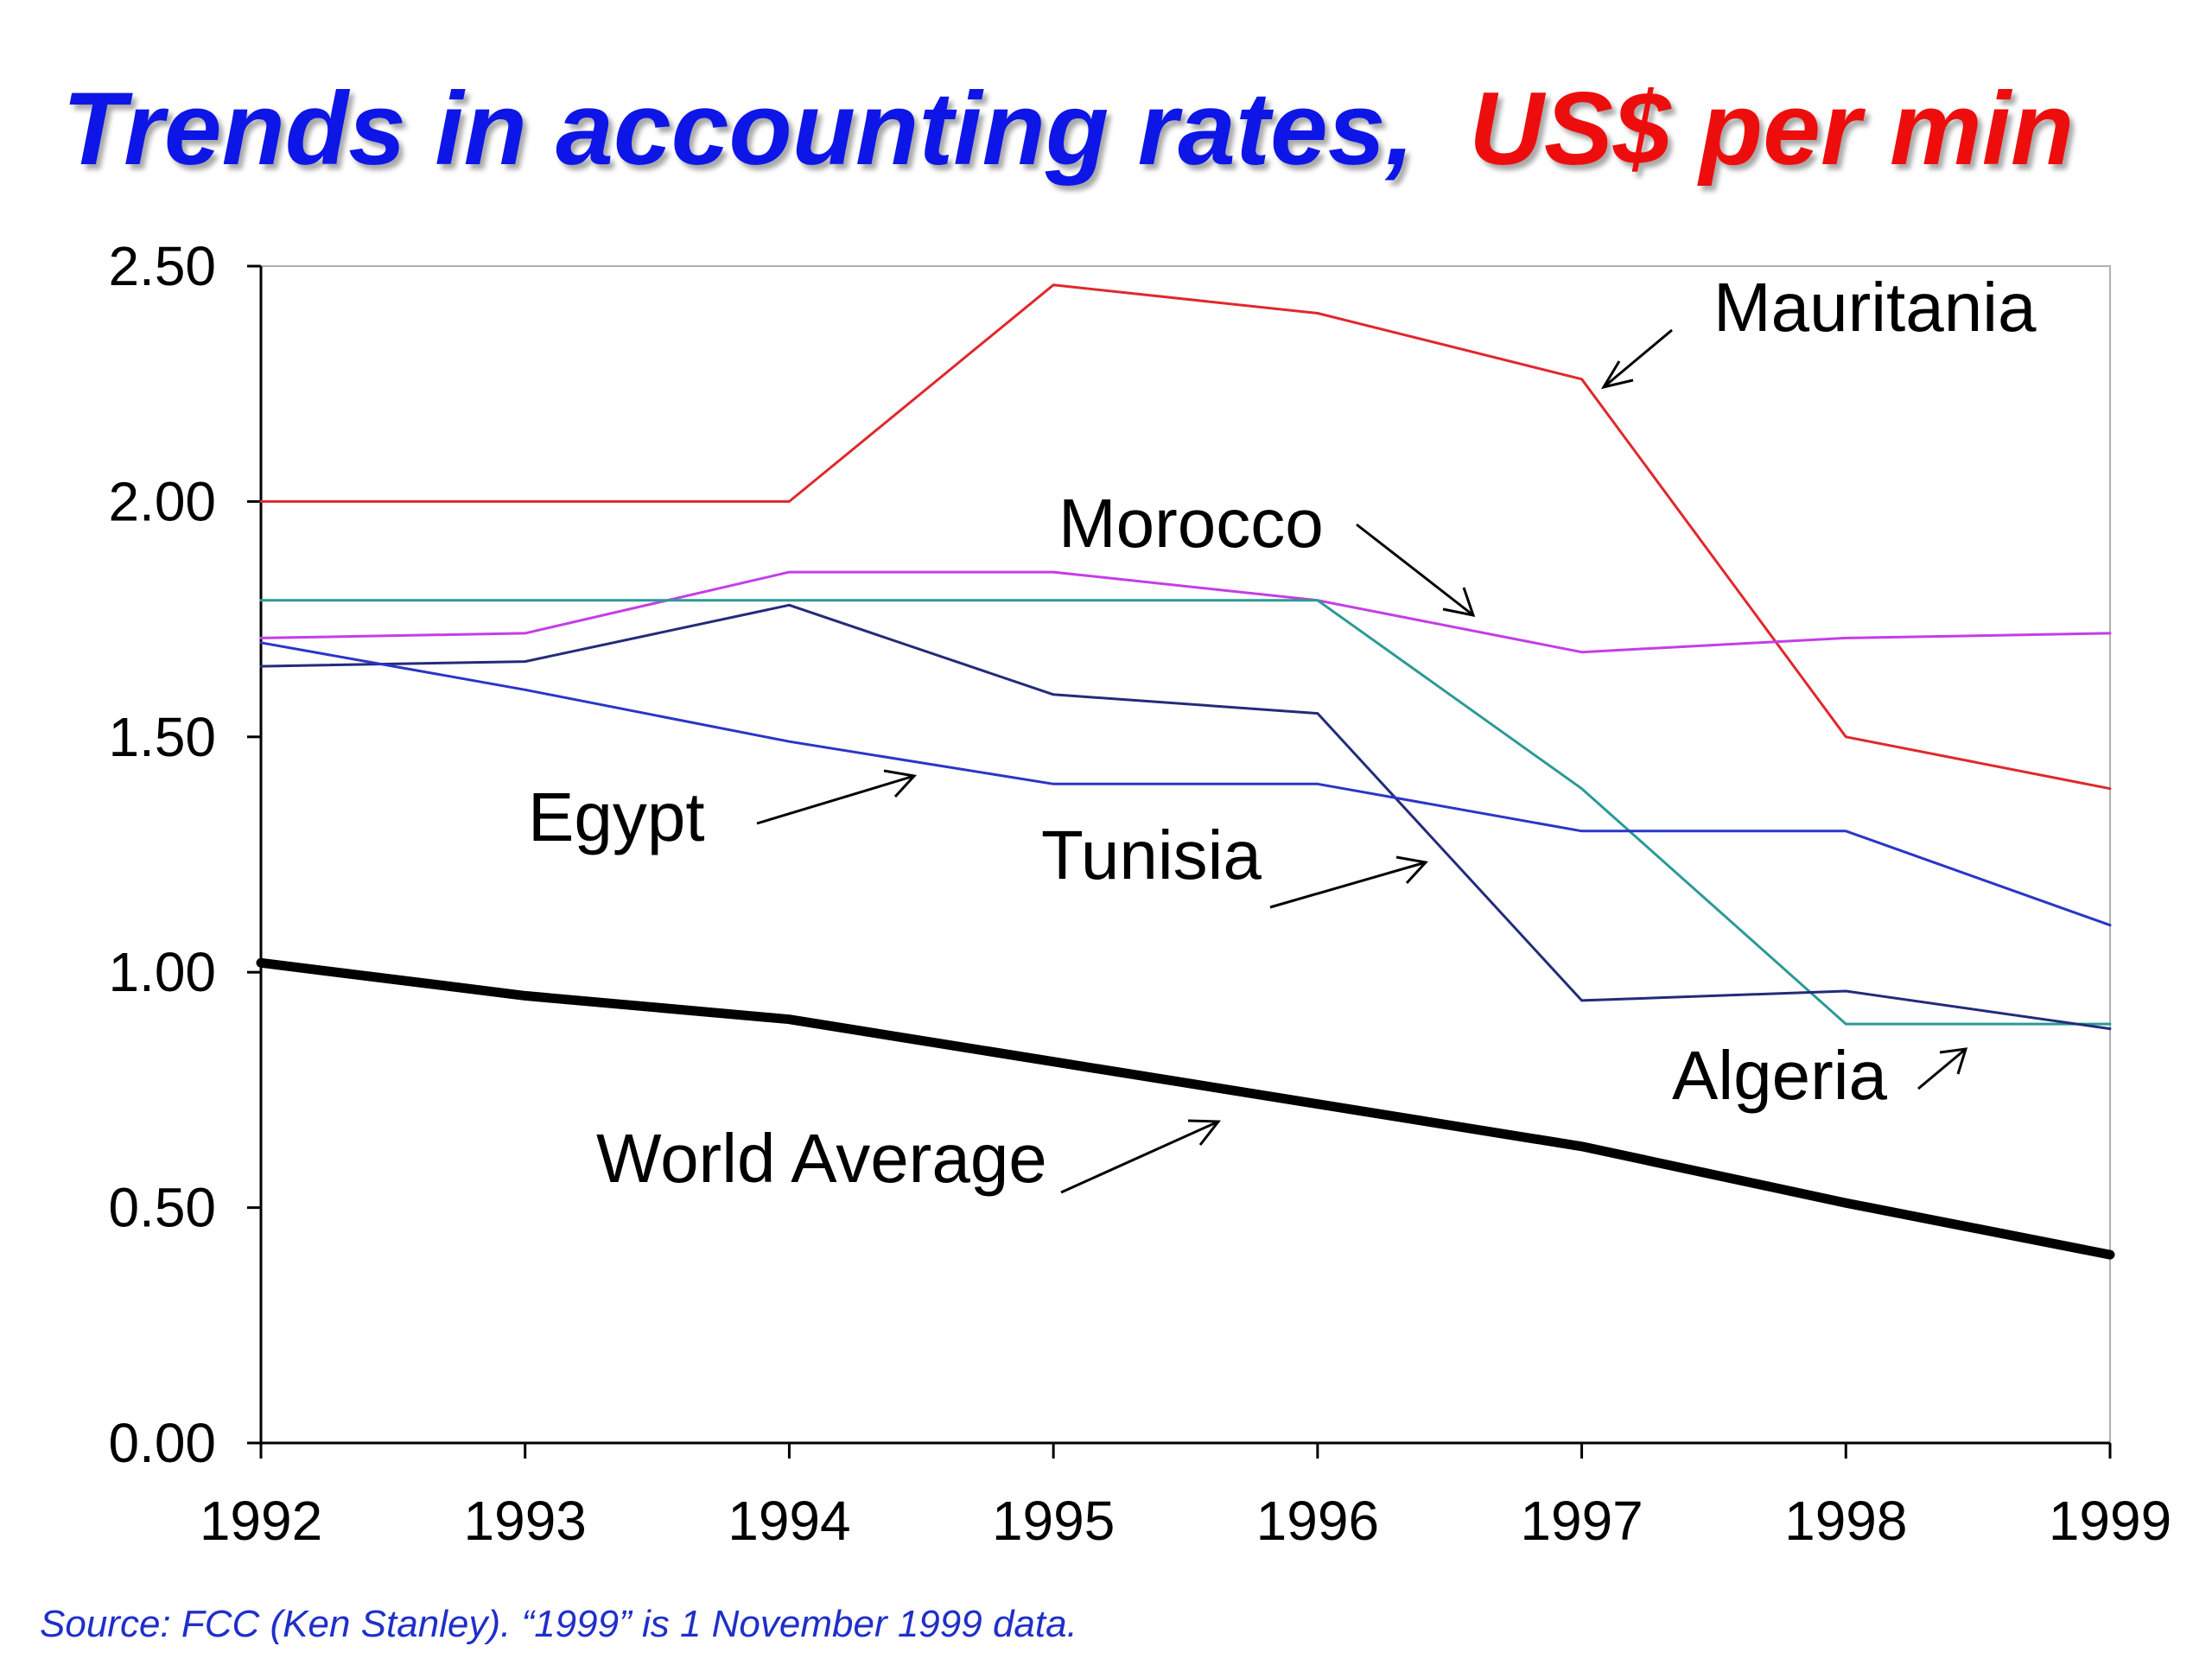 Image resolution: width=2212 pixels, height=1659 pixels. Describe the element at coordinates (1185, 612) in the screenshot. I see `series-line-morocco` at that location.